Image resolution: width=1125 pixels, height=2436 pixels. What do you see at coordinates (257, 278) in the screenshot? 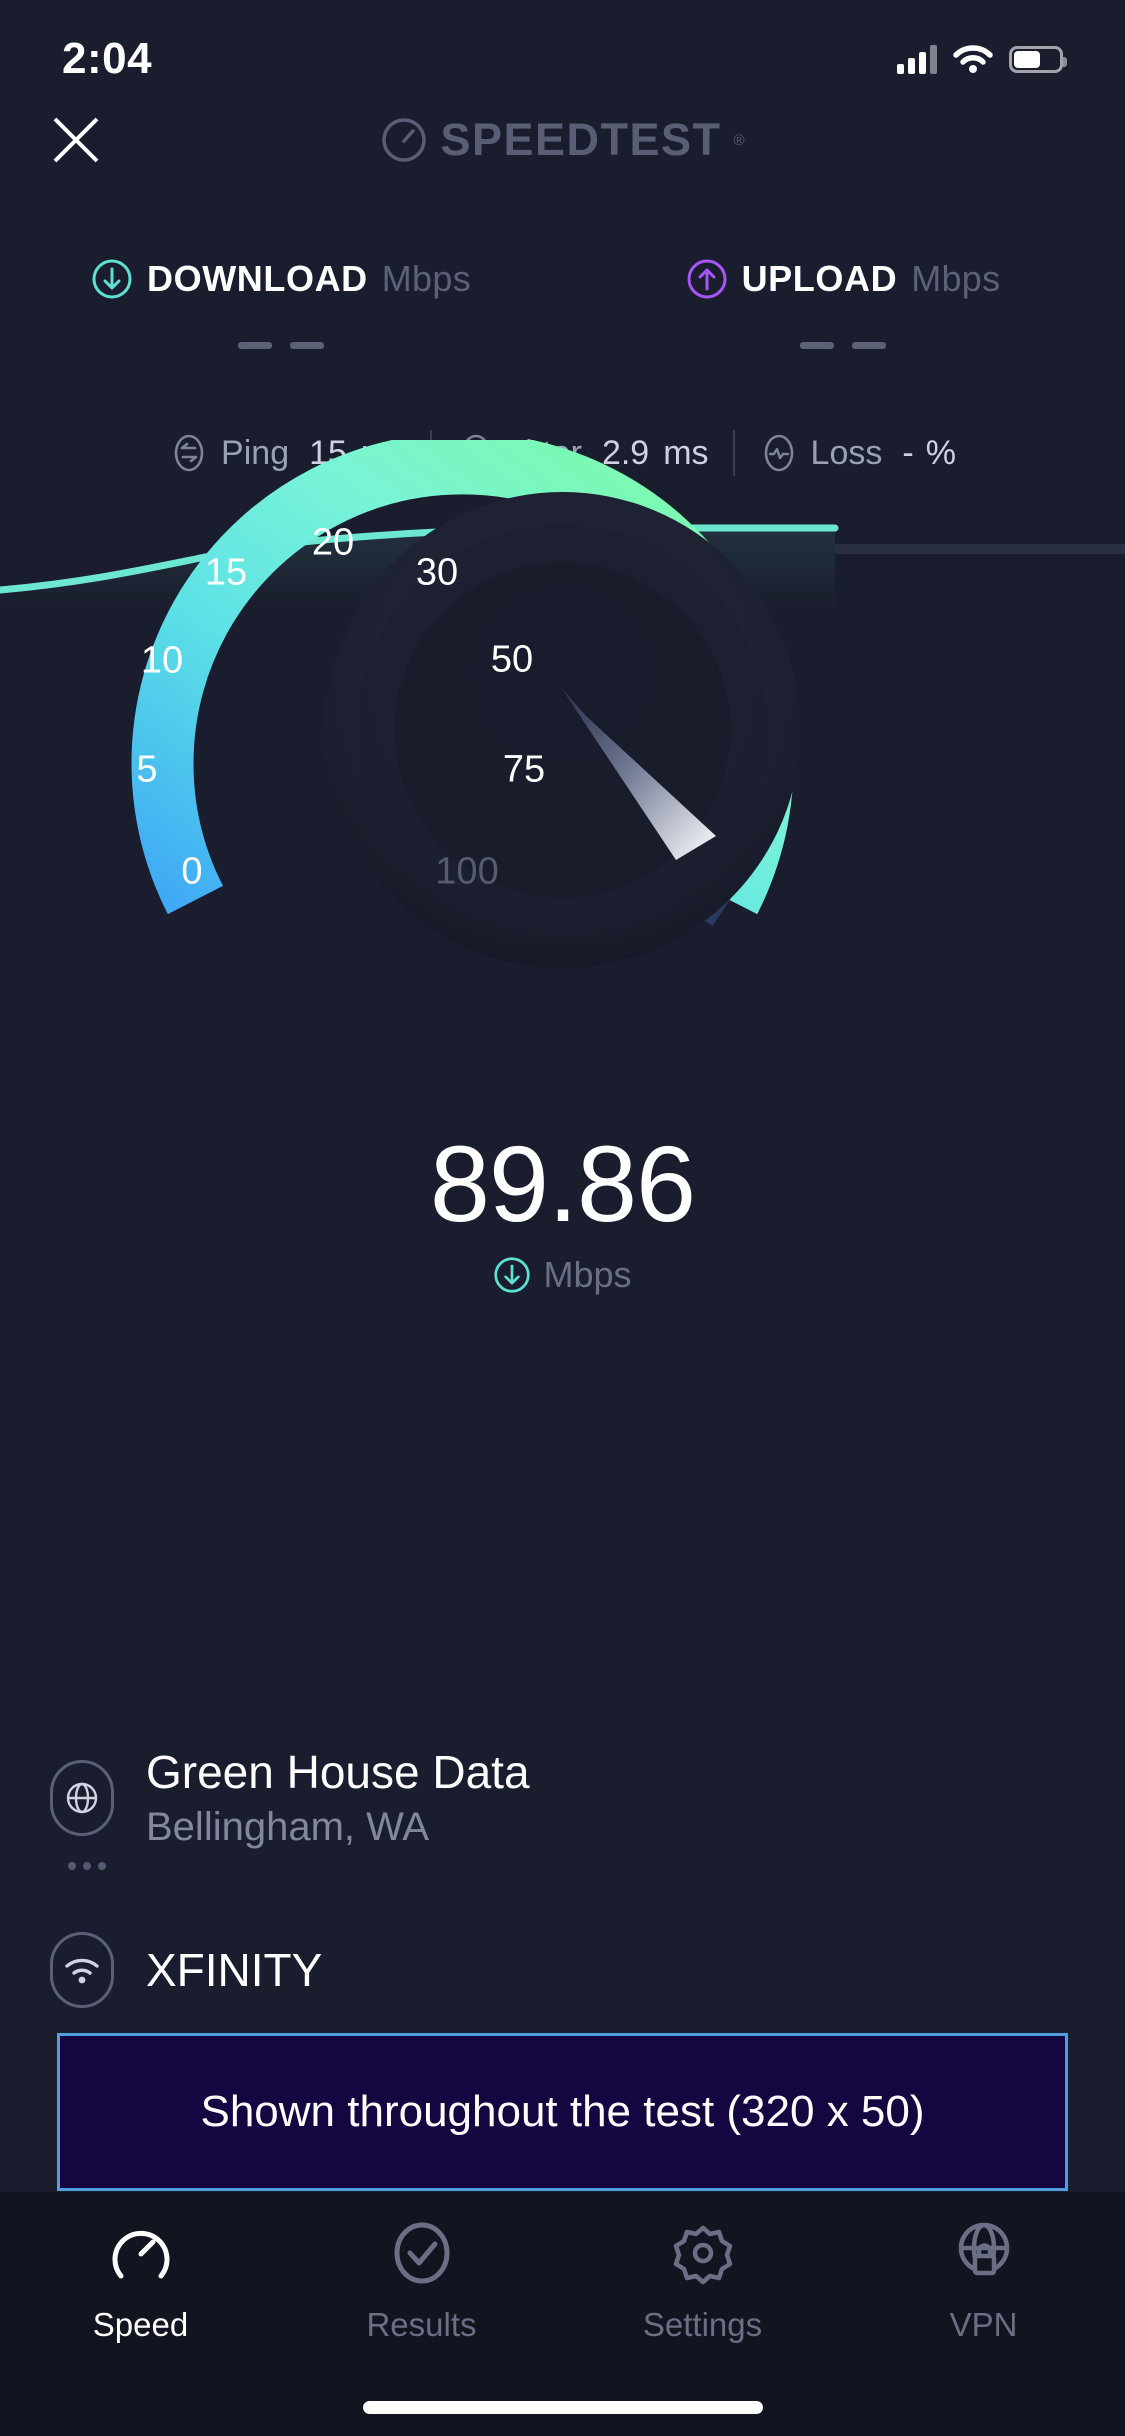
I see `download-label: DOWNLOAD` at bounding box center [257, 278].